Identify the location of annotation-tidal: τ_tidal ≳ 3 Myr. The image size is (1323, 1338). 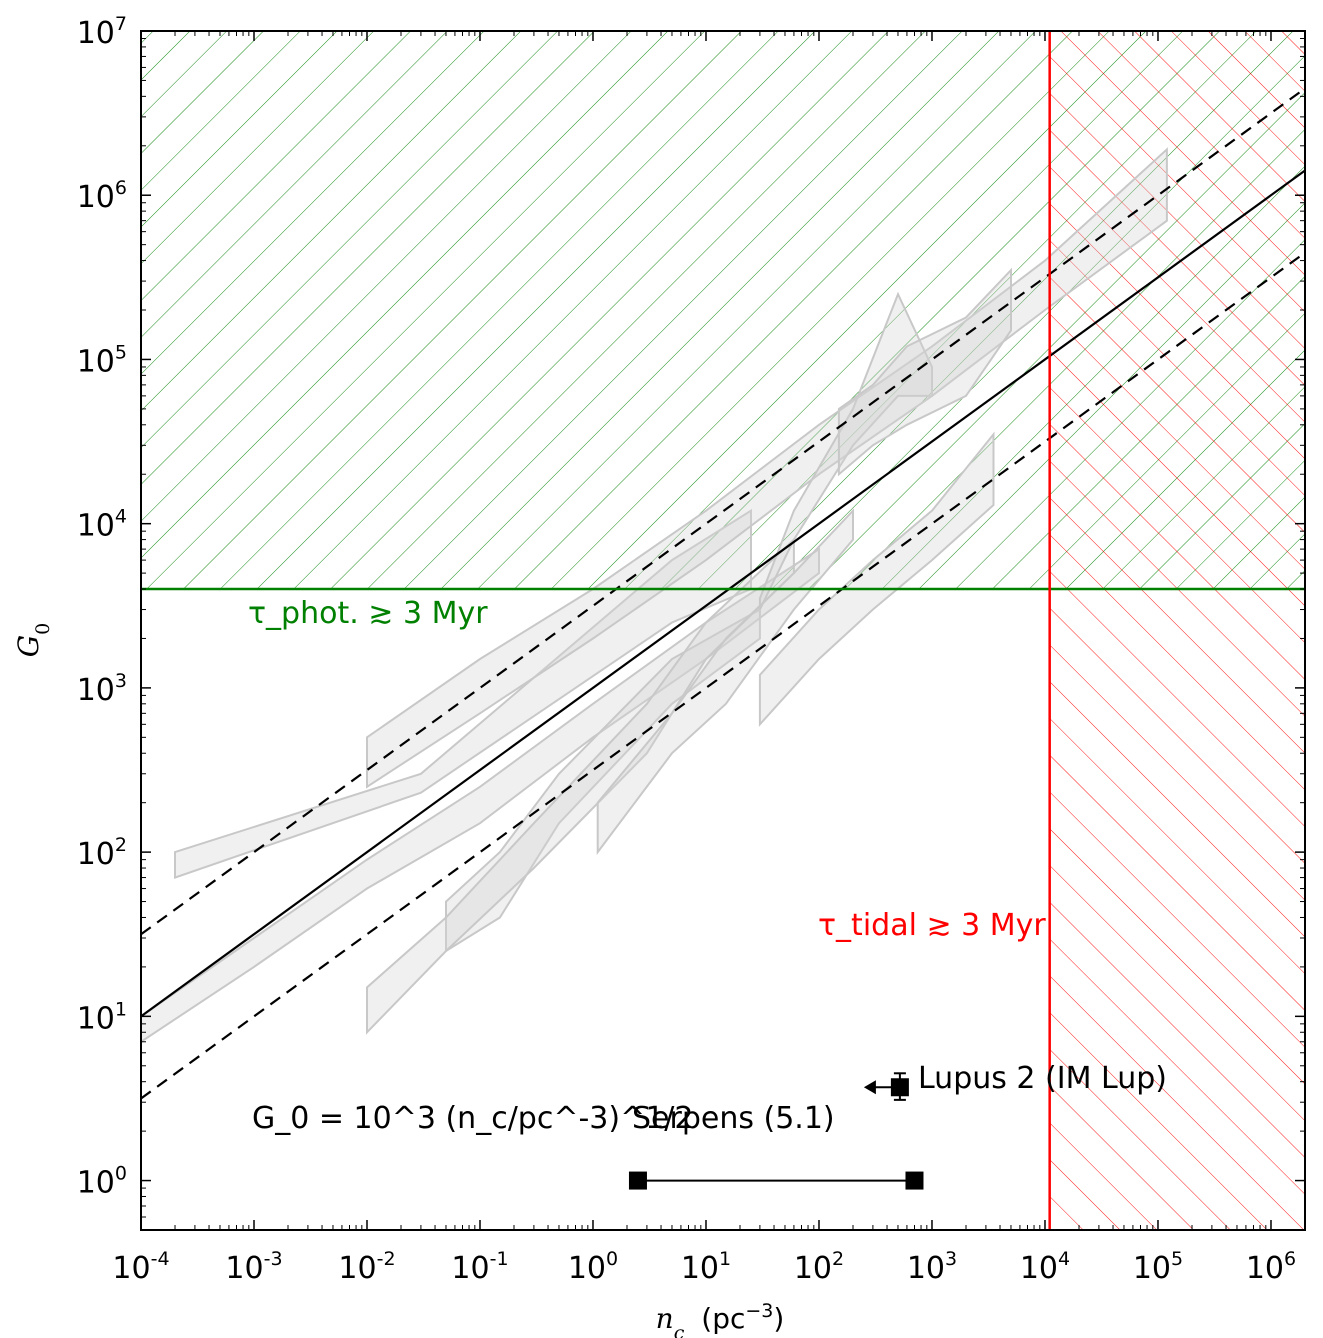
(932, 925).